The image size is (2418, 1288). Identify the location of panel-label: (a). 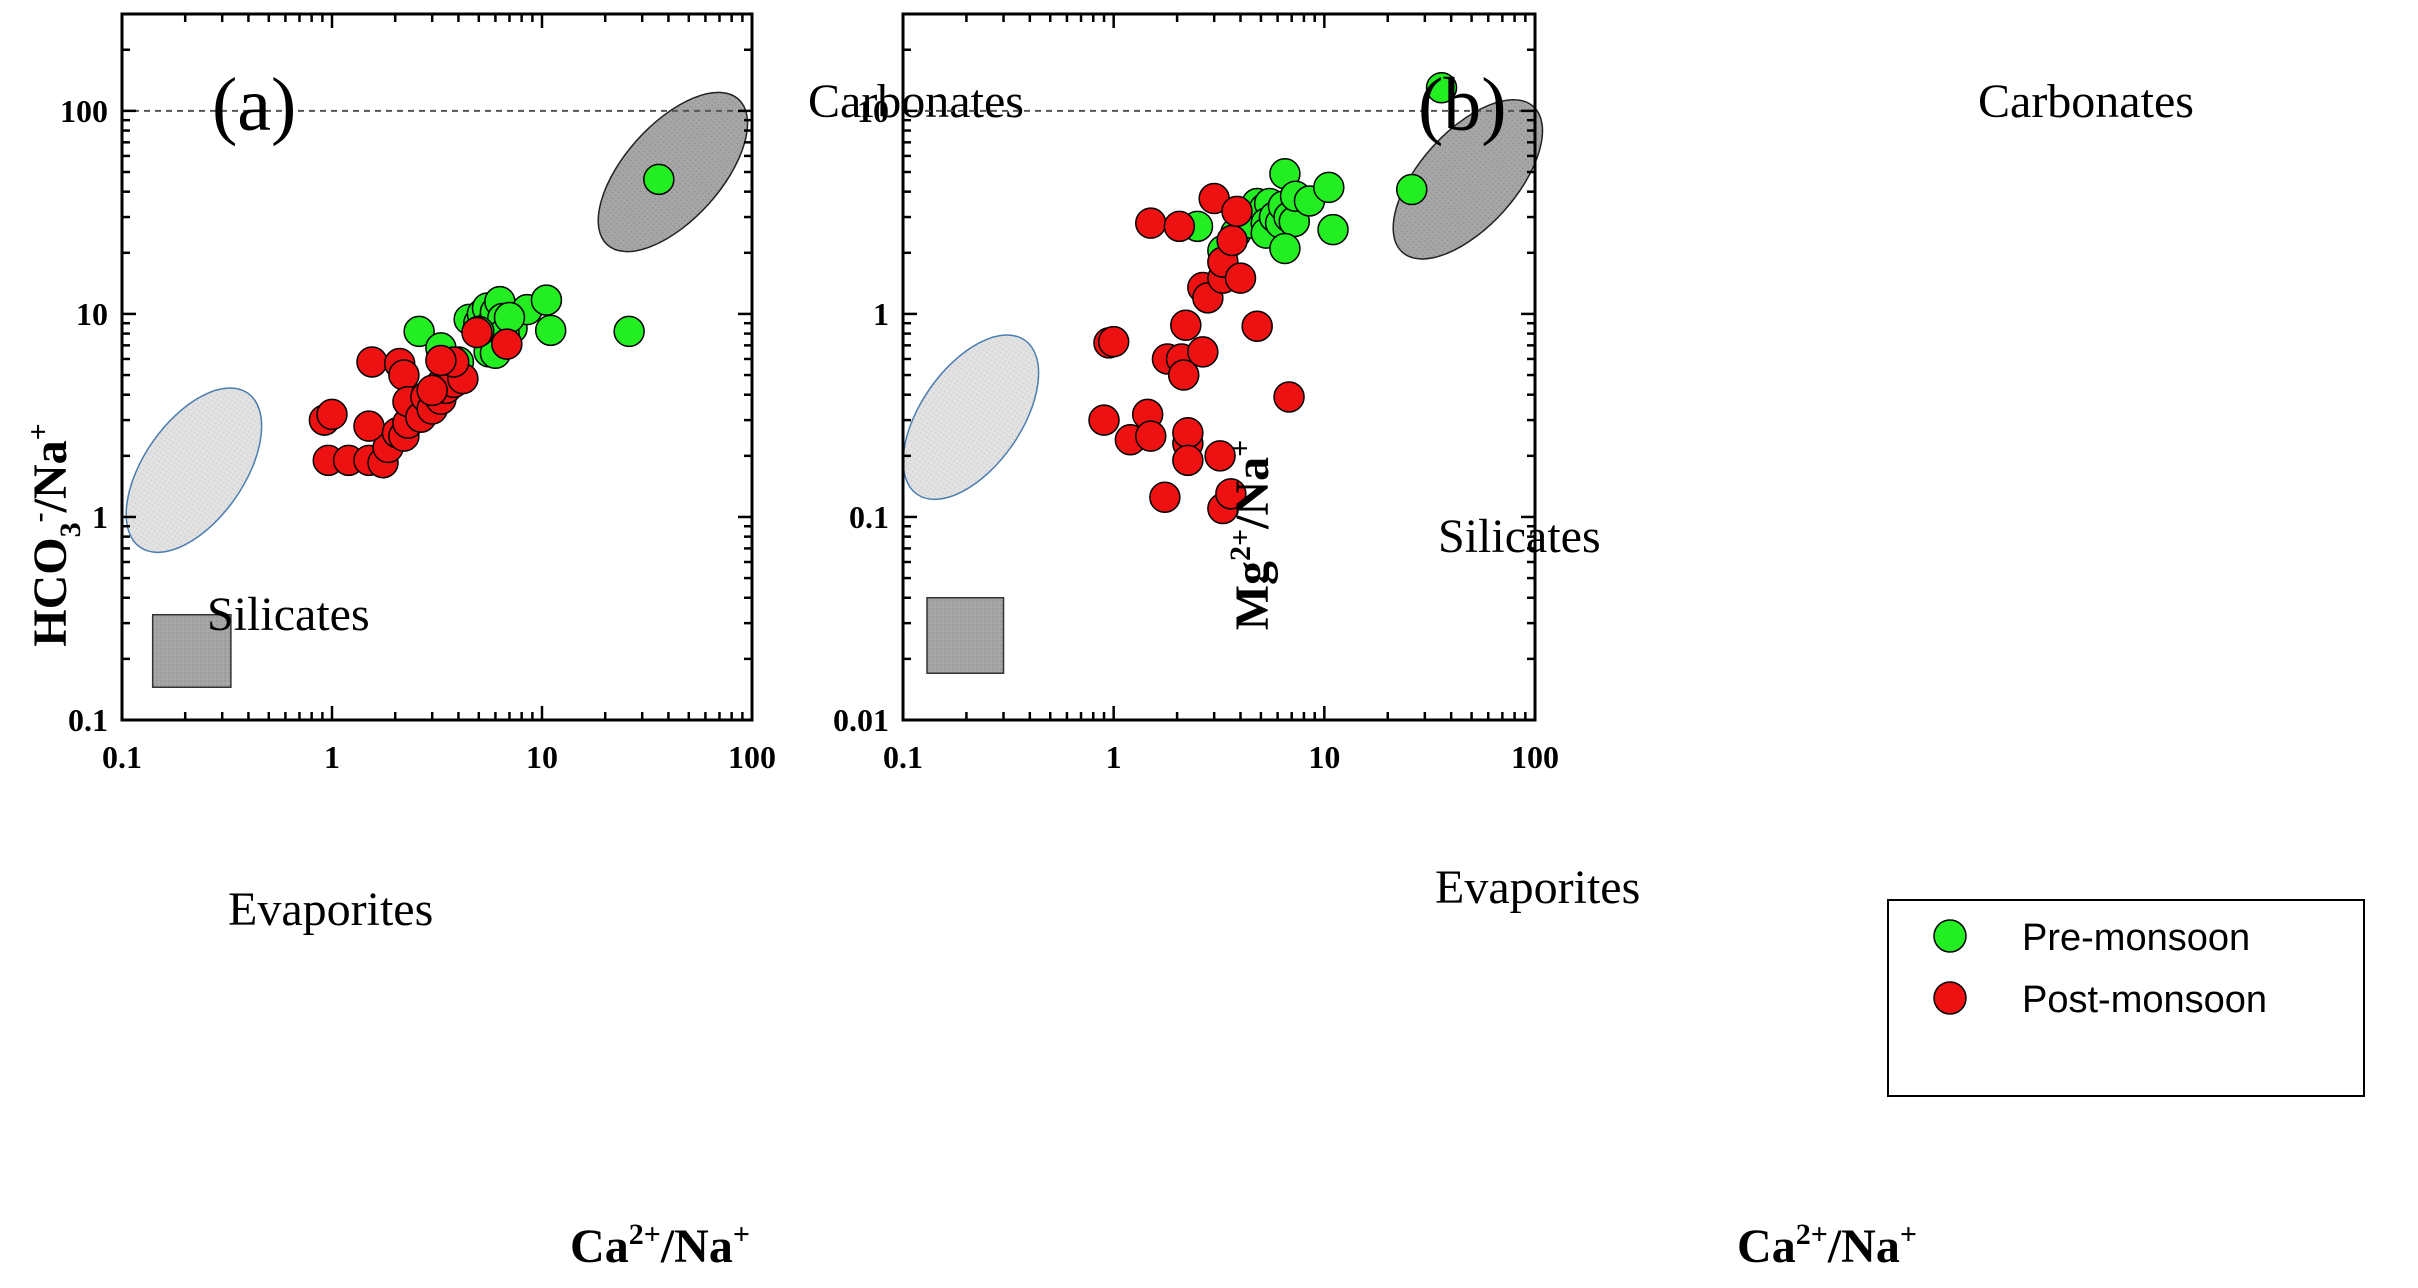
(254, 105).